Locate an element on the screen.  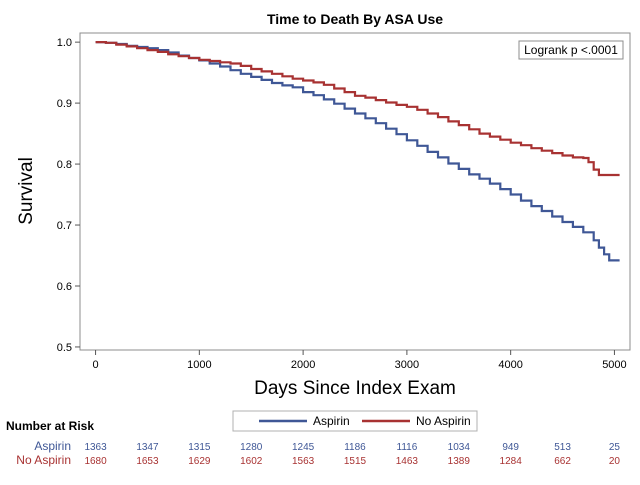
risk-value: 1463 is located at coordinates (407, 461).